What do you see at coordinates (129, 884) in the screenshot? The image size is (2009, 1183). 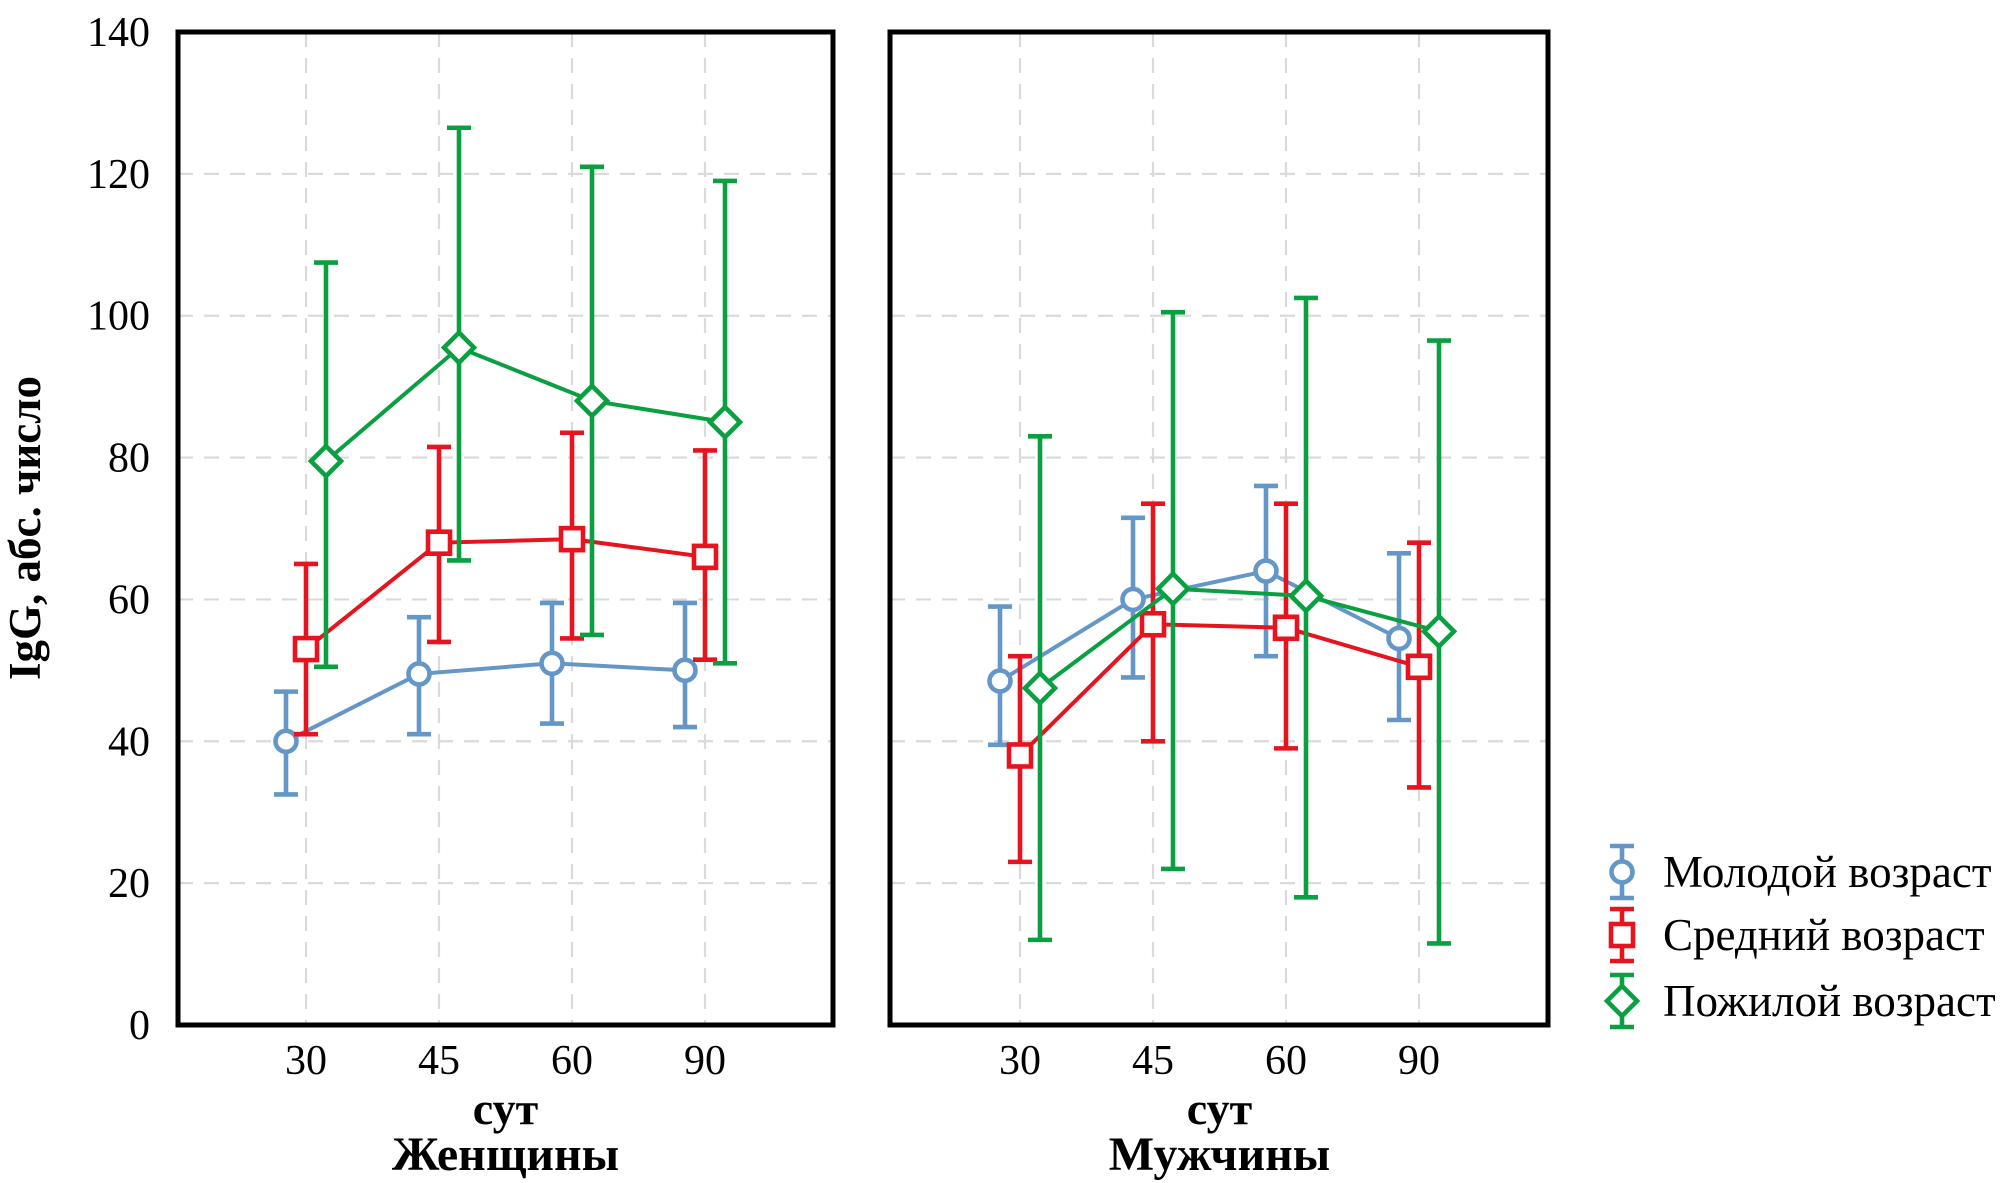 I see `y-tick-label: 20` at bounding box center [129, 884].